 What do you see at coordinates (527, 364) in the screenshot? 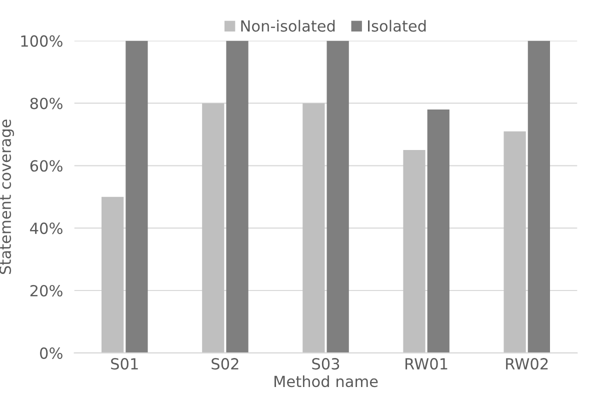
I see `x-tick-label: RW02` at bounding box center [527, 364].